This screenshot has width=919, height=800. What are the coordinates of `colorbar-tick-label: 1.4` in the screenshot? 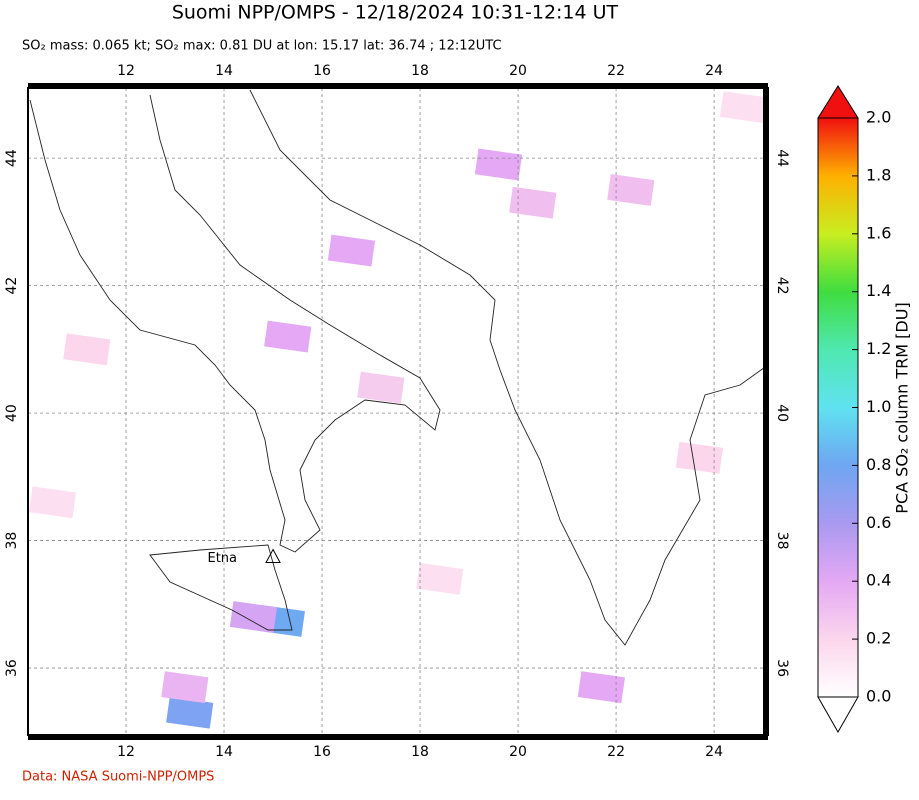 It's located at (878, 290).